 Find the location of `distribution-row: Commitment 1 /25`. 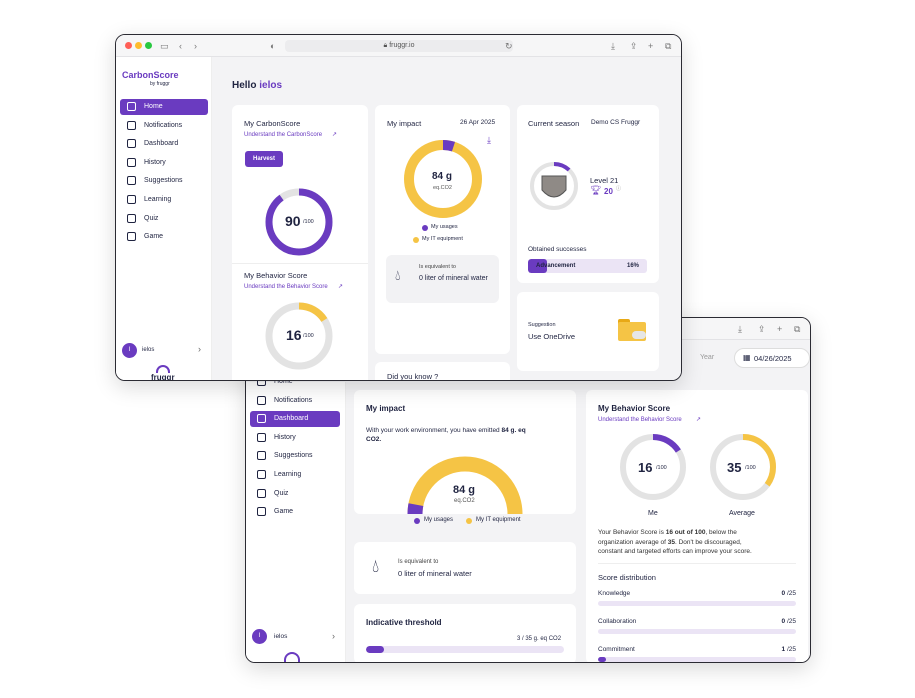

distribution-row: Commitment 1 /25 is located at coordinates (697, 654).